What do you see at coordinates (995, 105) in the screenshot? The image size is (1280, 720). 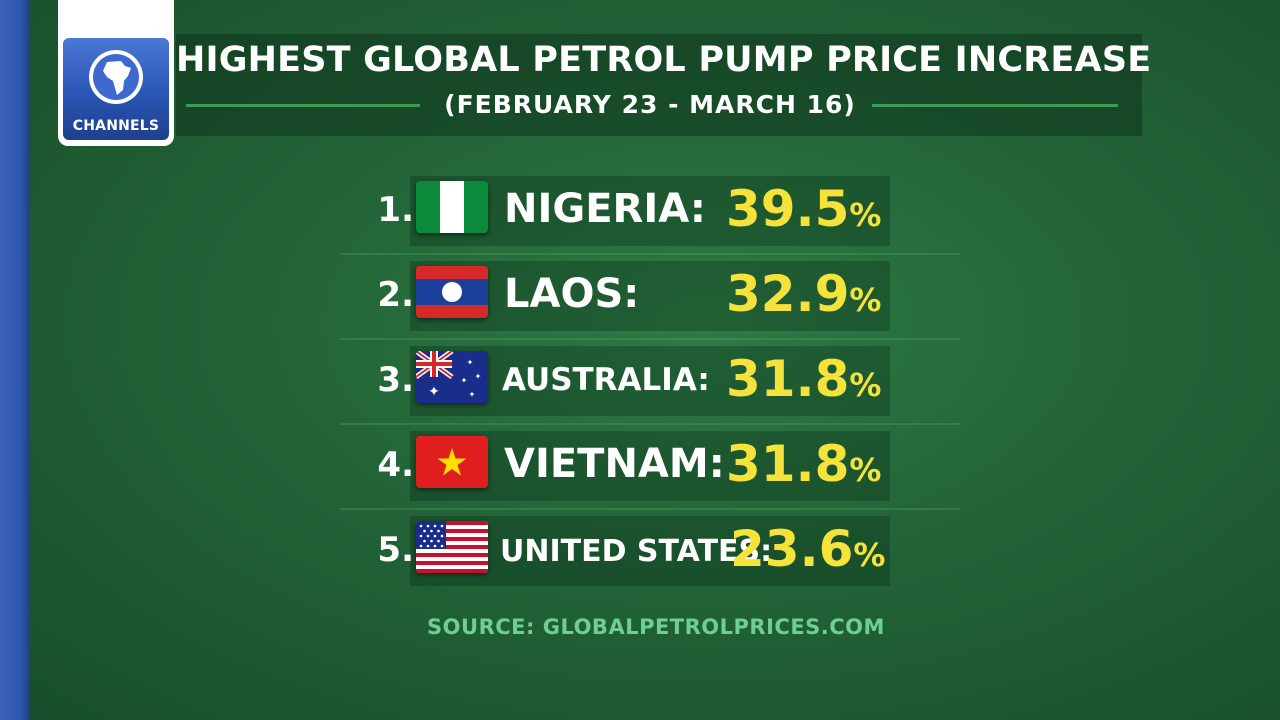 I see `subtitle-divider-right` at bounding box center [995, 105].